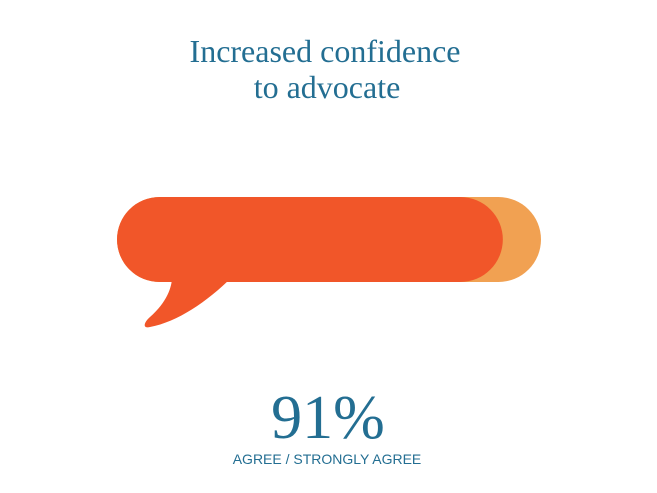 The width and height of the screenshot is (657, 493). What do you see at coordinates (310, 239) in the screenshot?
I see `progress-fill` at bounding box center [310, 239].